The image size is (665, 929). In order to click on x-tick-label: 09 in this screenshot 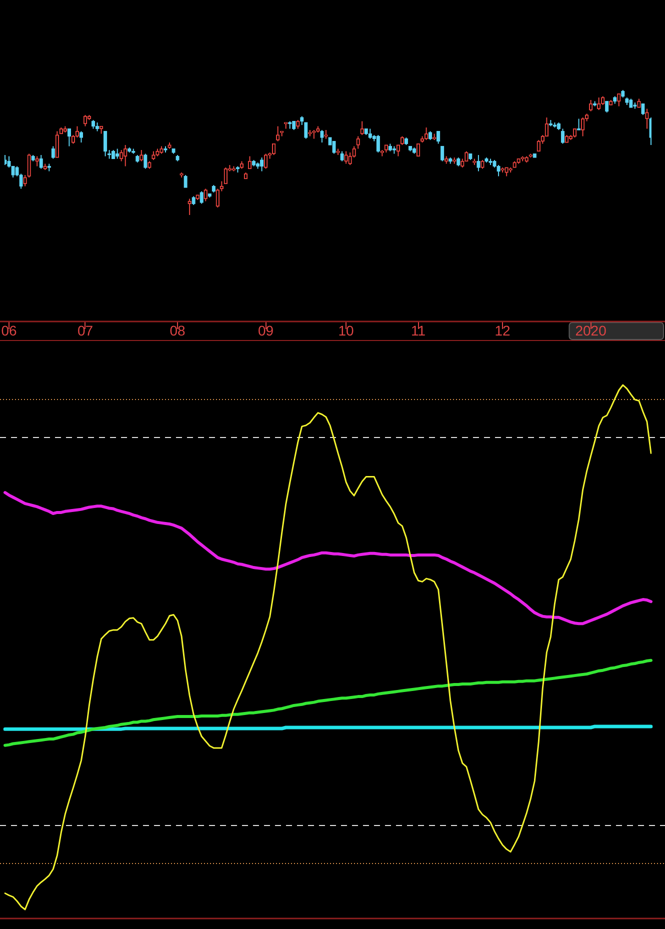, I will do `click(266, 330)`.